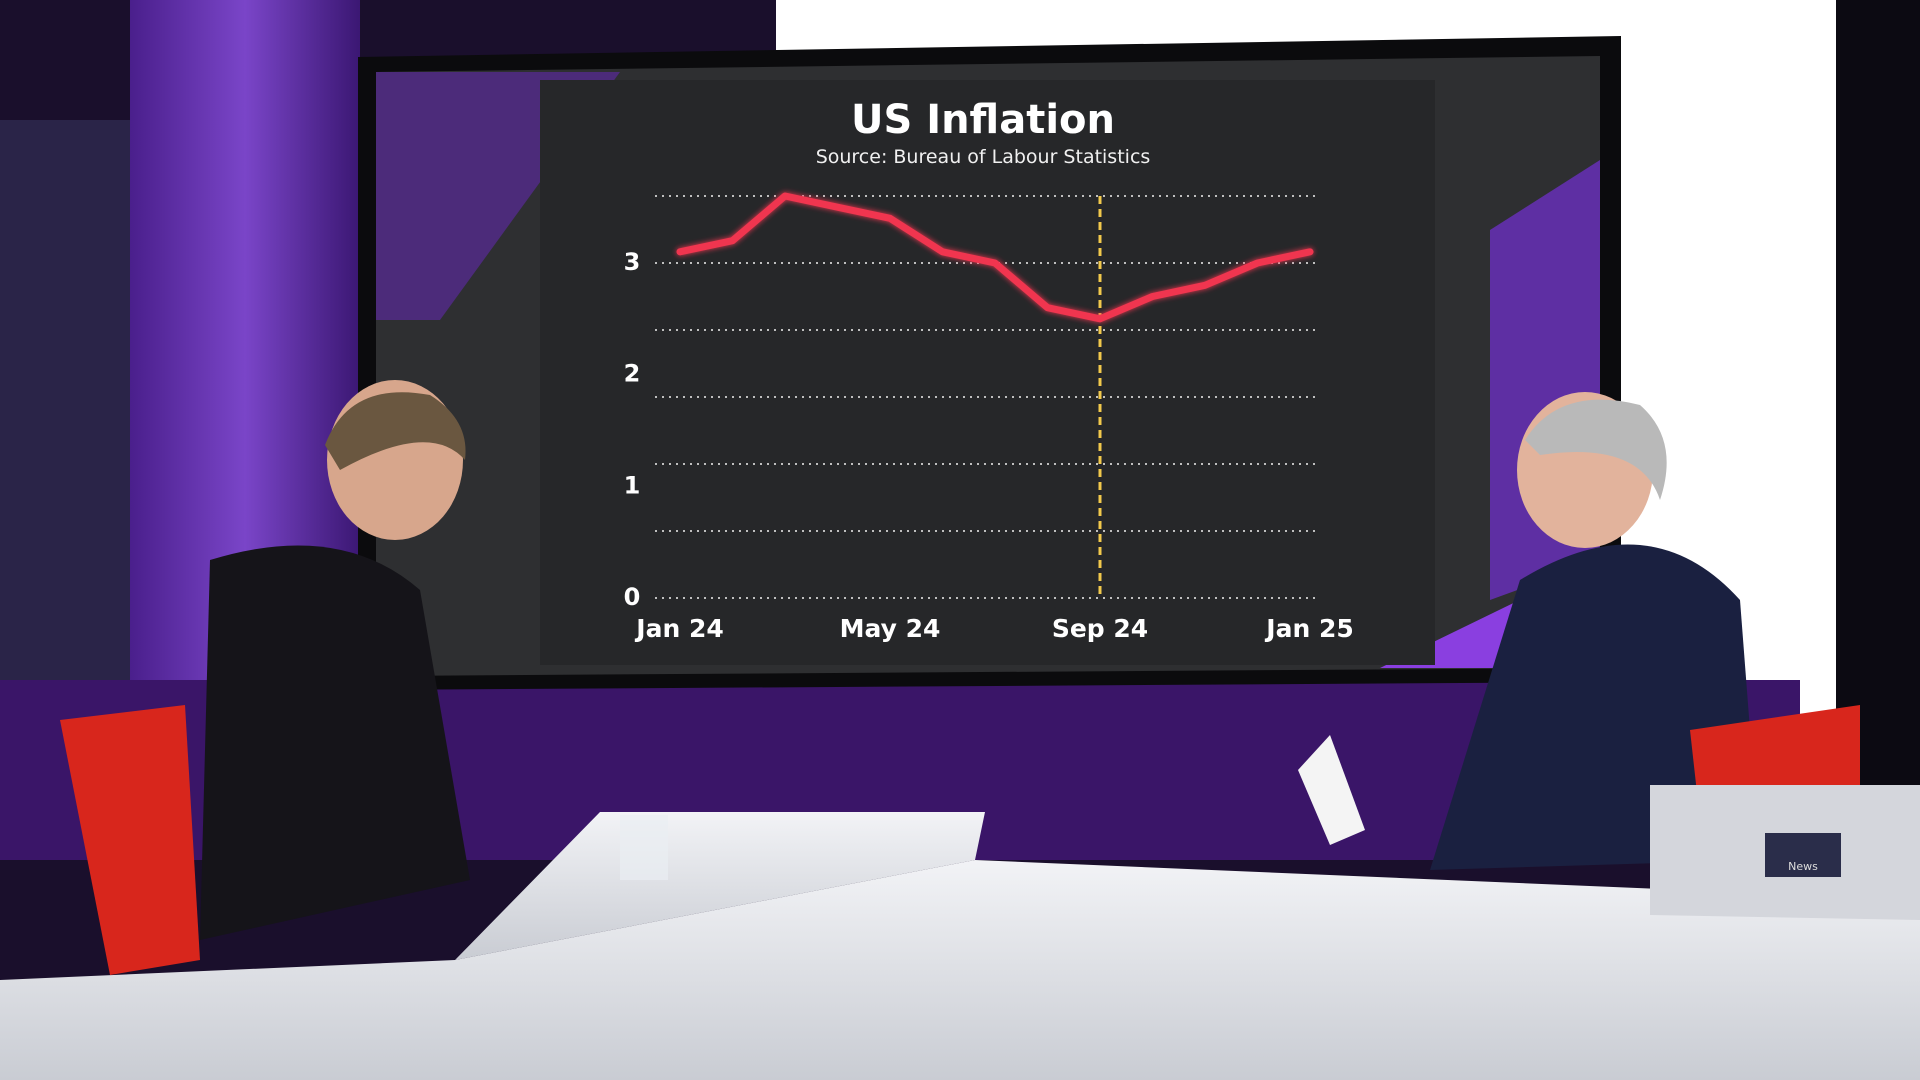 The width and height of the screenshot is (1920, 1080). I want to click on left-chair, so click(130, 840).